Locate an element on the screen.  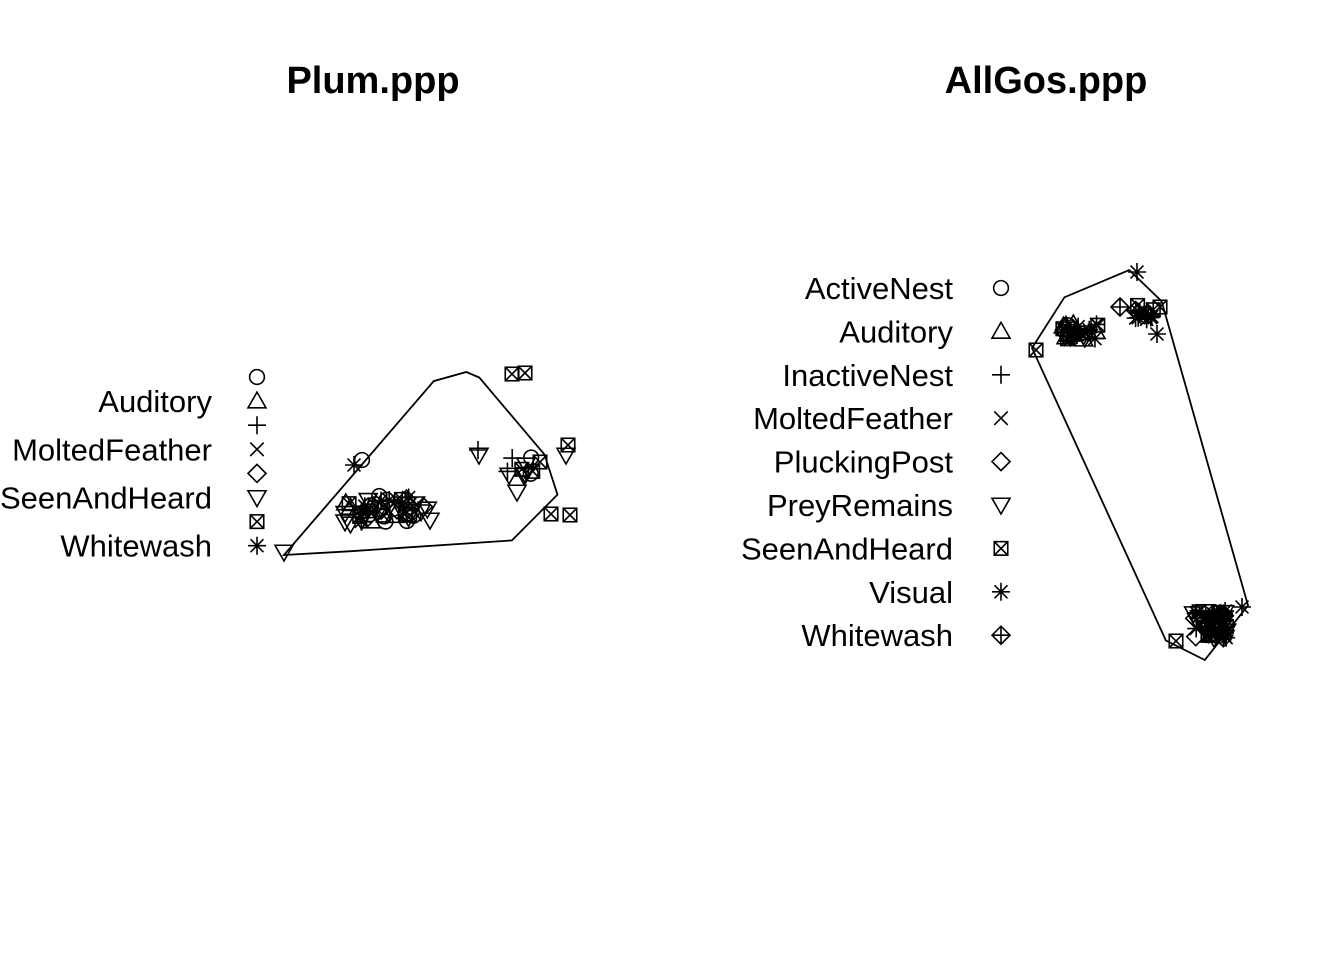
window-outline-plum is located at coordinates (420, 464).